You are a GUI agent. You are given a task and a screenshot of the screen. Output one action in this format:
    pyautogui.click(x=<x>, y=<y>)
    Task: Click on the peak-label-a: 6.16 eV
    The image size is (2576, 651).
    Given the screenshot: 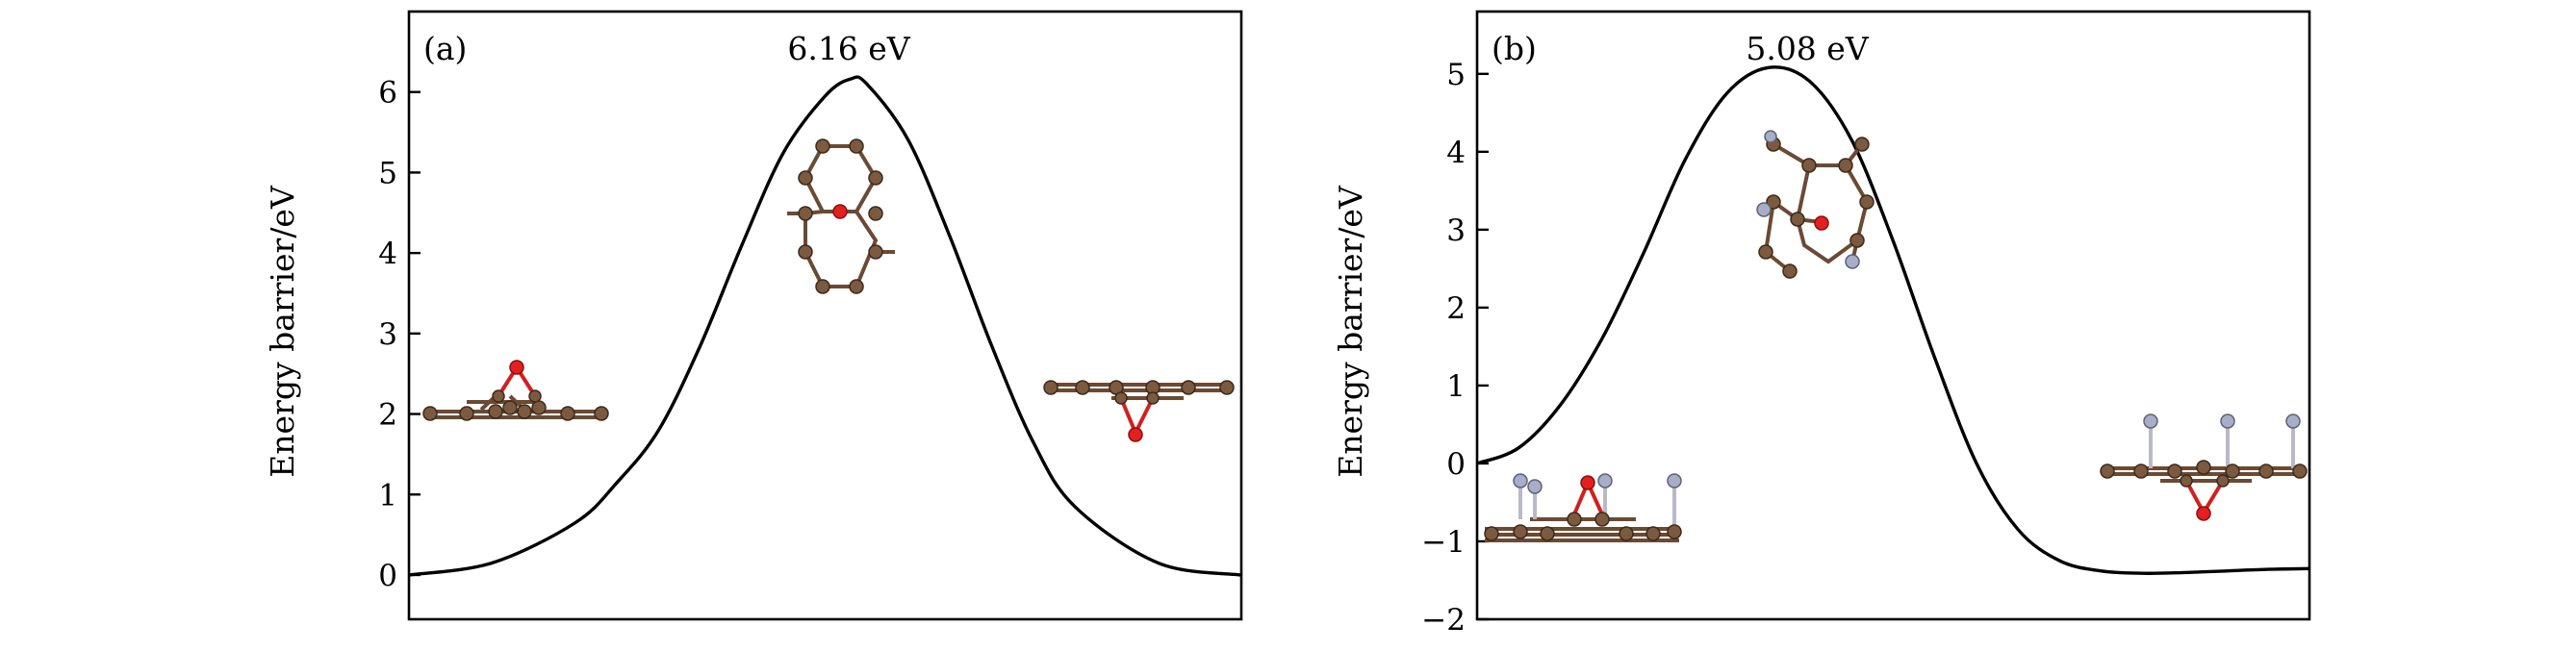 What is the action you would take?
    pyautogui.click(x=848, y=48)
    